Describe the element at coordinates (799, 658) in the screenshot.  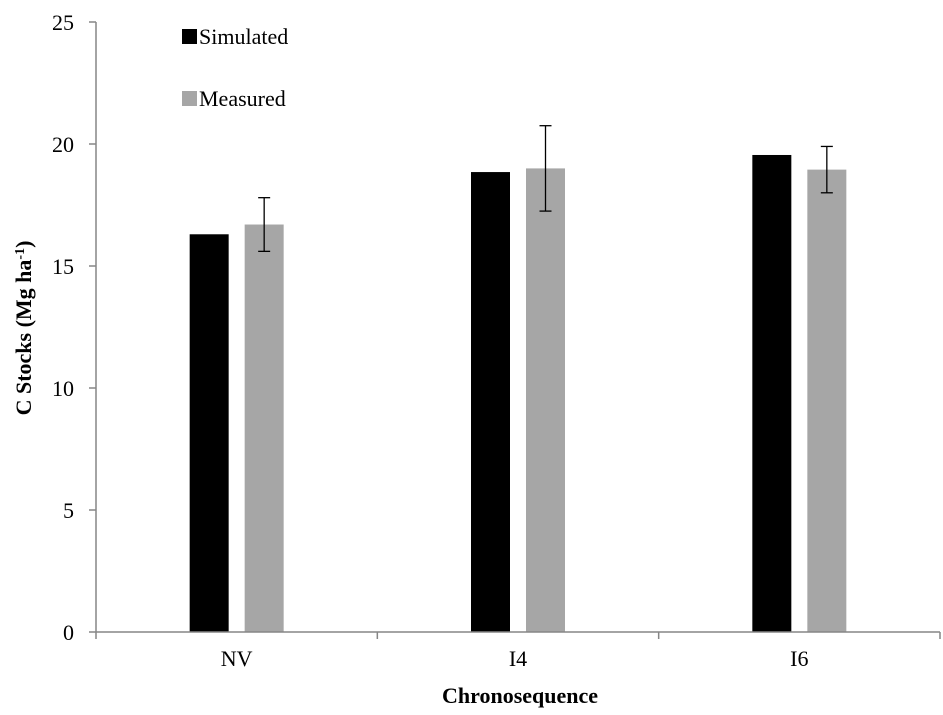
I see `x-tick-label: I6` at that location.